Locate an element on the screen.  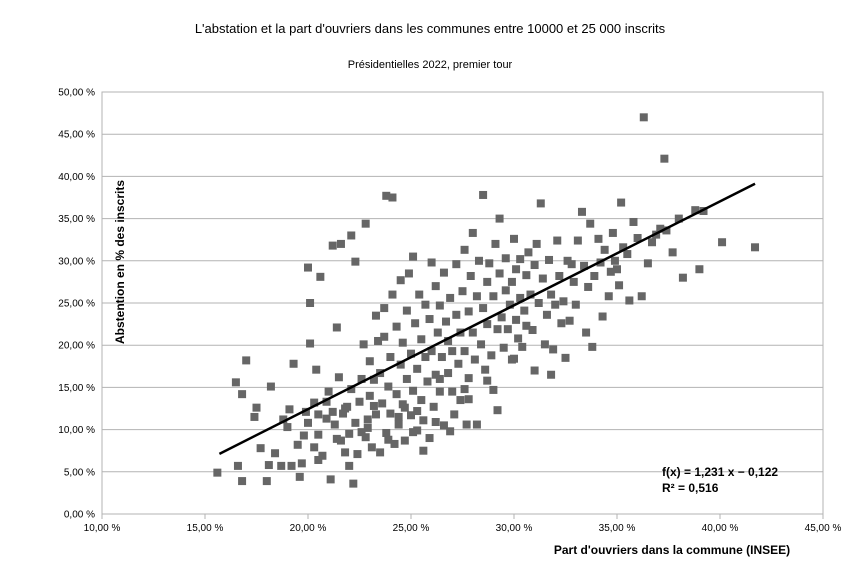
y-tick-label: 5,00 % is located at coordinates (79, 472).